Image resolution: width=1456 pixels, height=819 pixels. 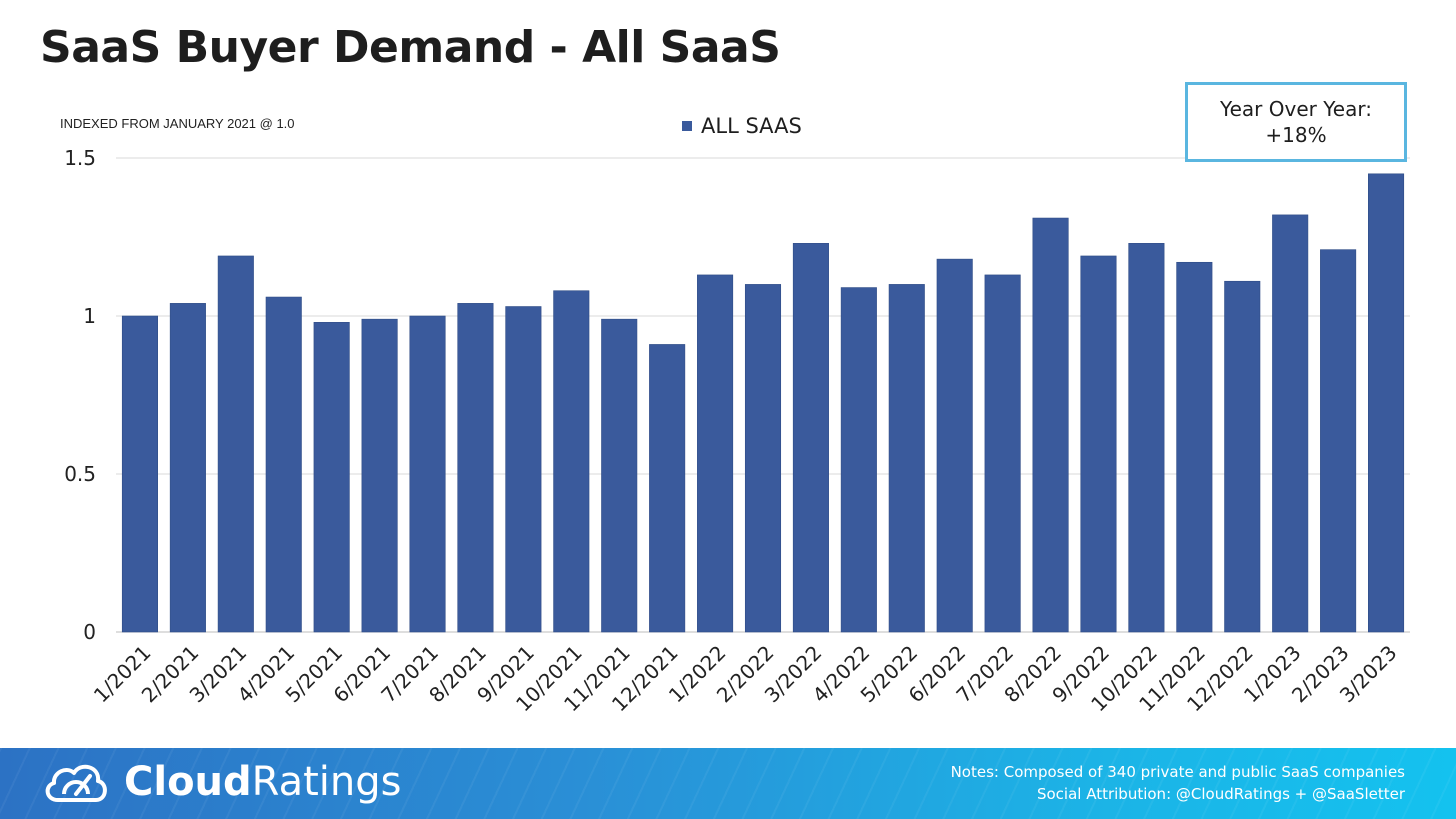 I want to click on brand-name-bold: Cloud, so click(x=188, y=782).